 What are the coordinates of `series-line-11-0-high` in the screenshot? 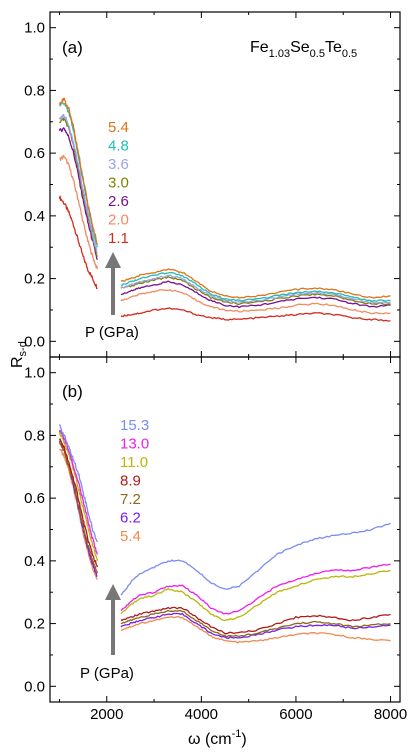 It's located at (255, 595).